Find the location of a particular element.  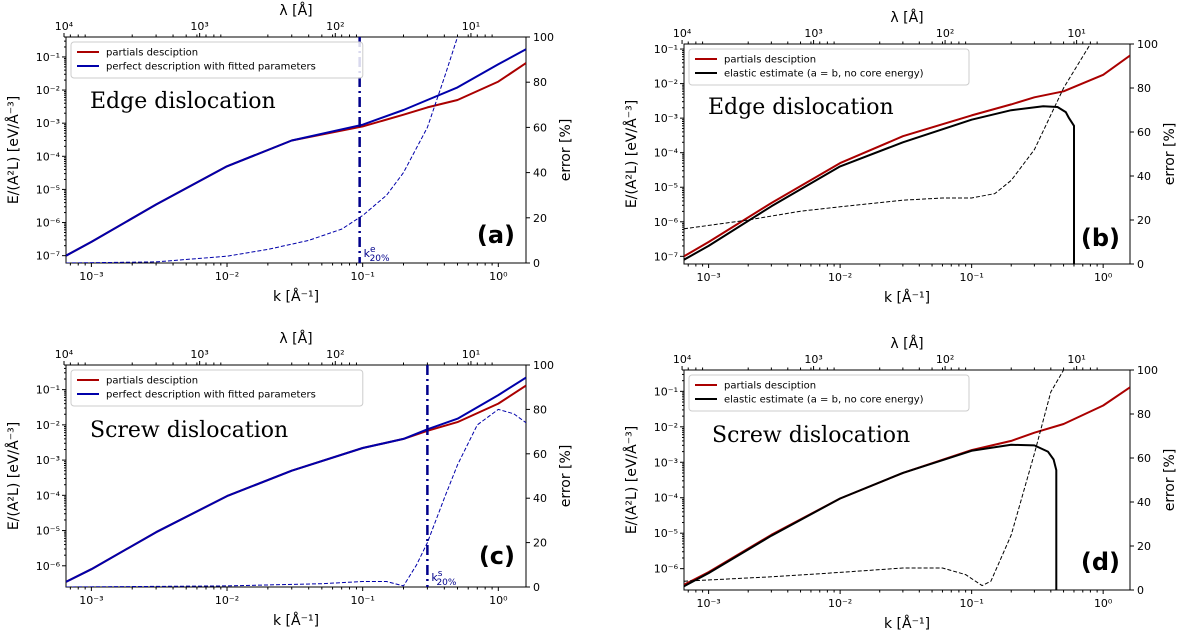

legend-entry: elastic estimate (a = b, no core energy) is located at coordinates (824, 74).